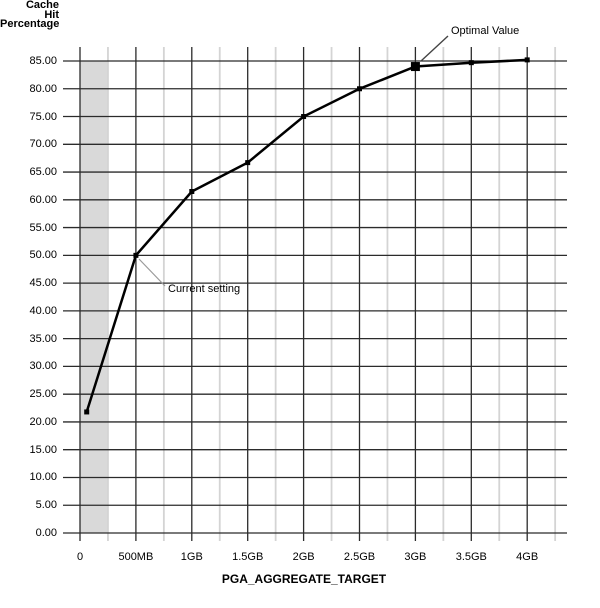  Describe the element at coordinates (43, 116) in the screenshot. I see `y-tick-label: 75.00` at that location.